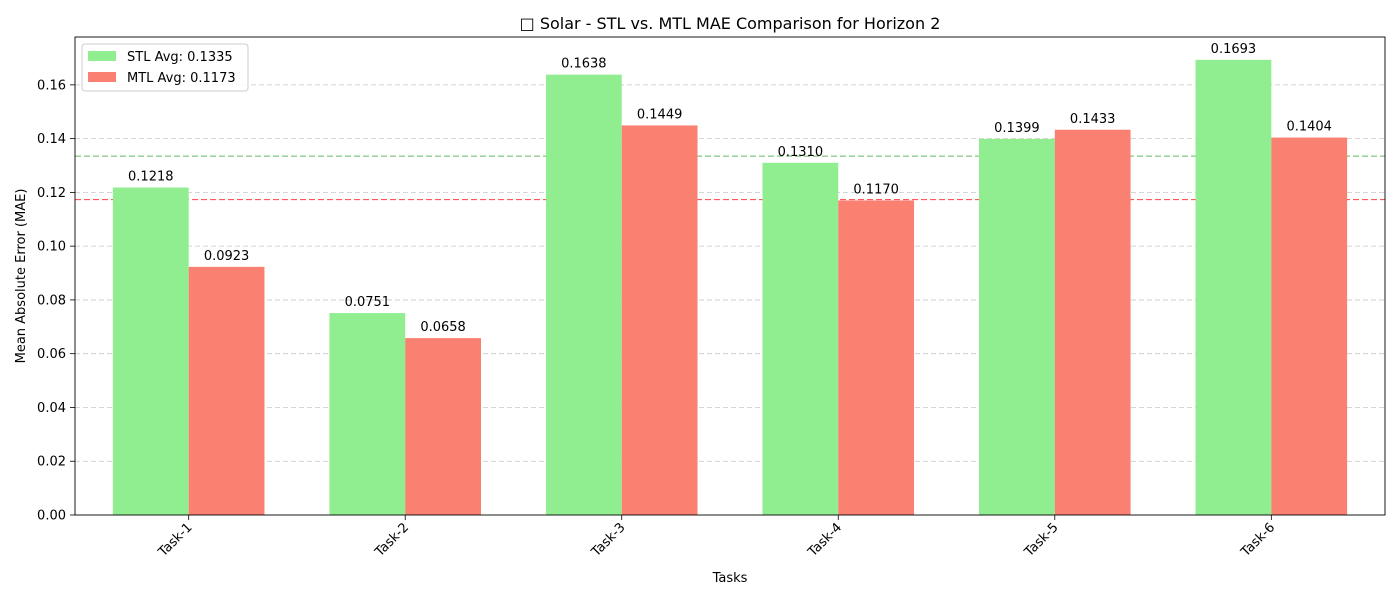  Describe the element at coordinates (51, 139) in the screenshot. I see `y-tick-label: 0.14` at that location.